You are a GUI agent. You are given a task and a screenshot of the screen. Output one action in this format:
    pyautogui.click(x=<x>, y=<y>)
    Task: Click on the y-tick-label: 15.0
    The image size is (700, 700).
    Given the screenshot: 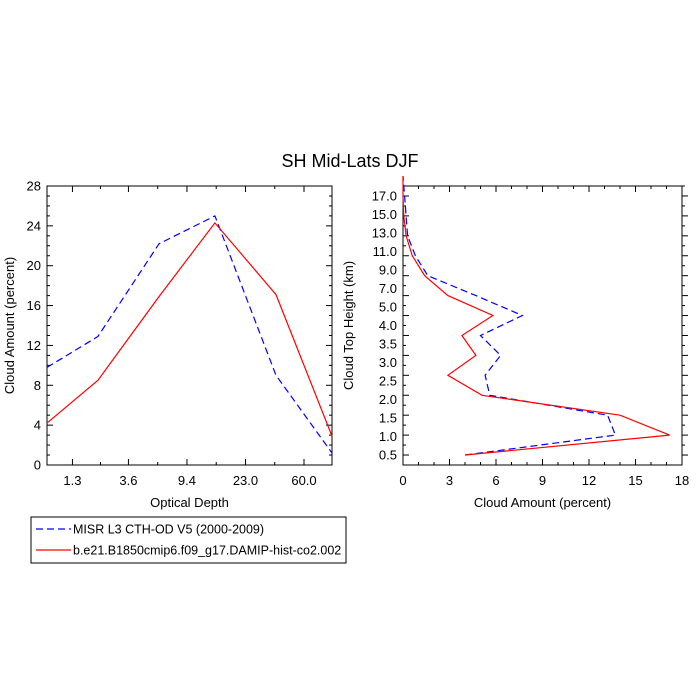 What is the action you would take?
    pyautogui.click(x=384, y=214)
    